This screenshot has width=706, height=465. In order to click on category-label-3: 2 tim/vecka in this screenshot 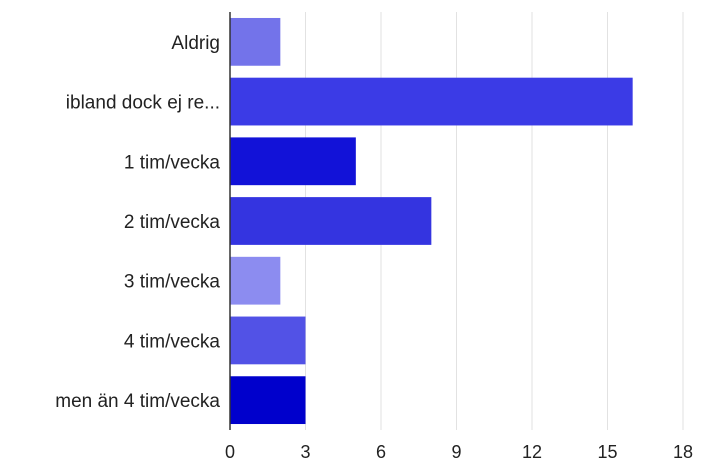, I will do `click(172, 222)`.